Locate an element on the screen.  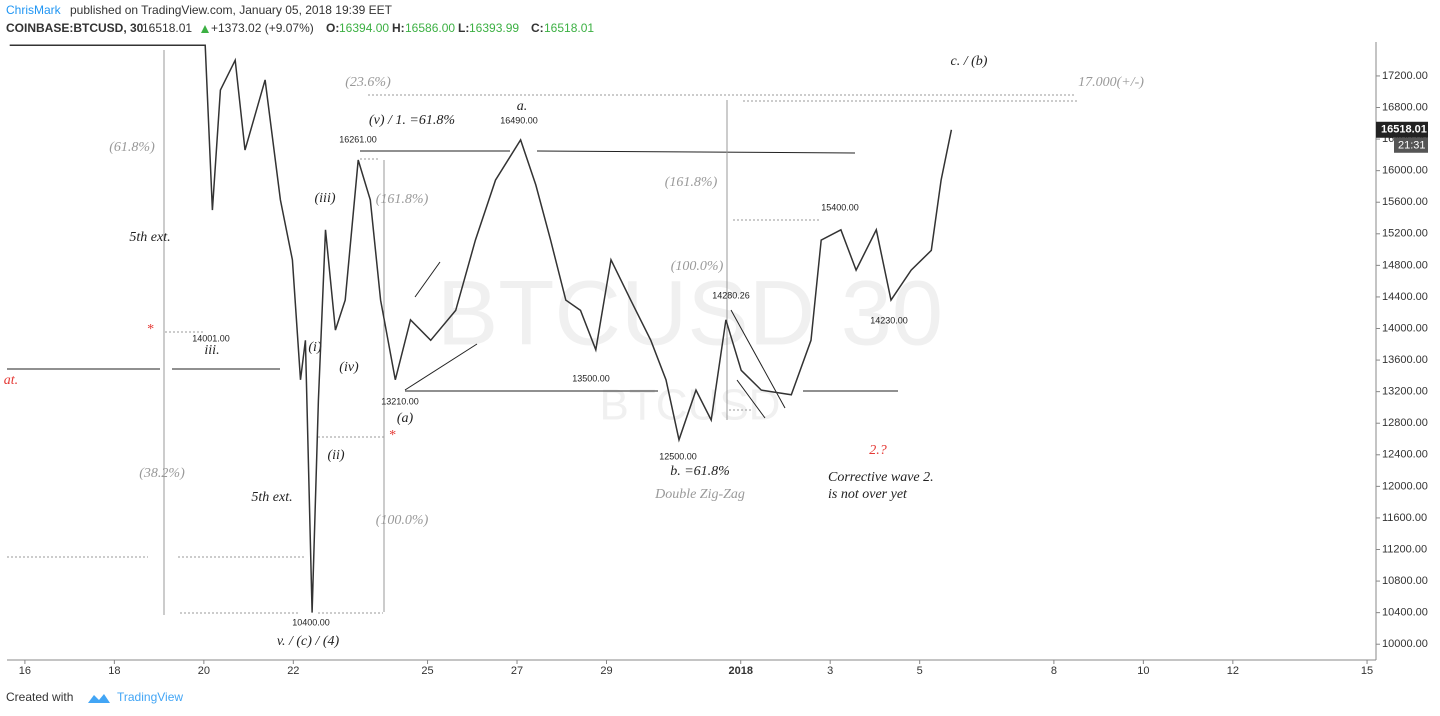
x-tick-label: 3 is located at coordinates (830, 671).